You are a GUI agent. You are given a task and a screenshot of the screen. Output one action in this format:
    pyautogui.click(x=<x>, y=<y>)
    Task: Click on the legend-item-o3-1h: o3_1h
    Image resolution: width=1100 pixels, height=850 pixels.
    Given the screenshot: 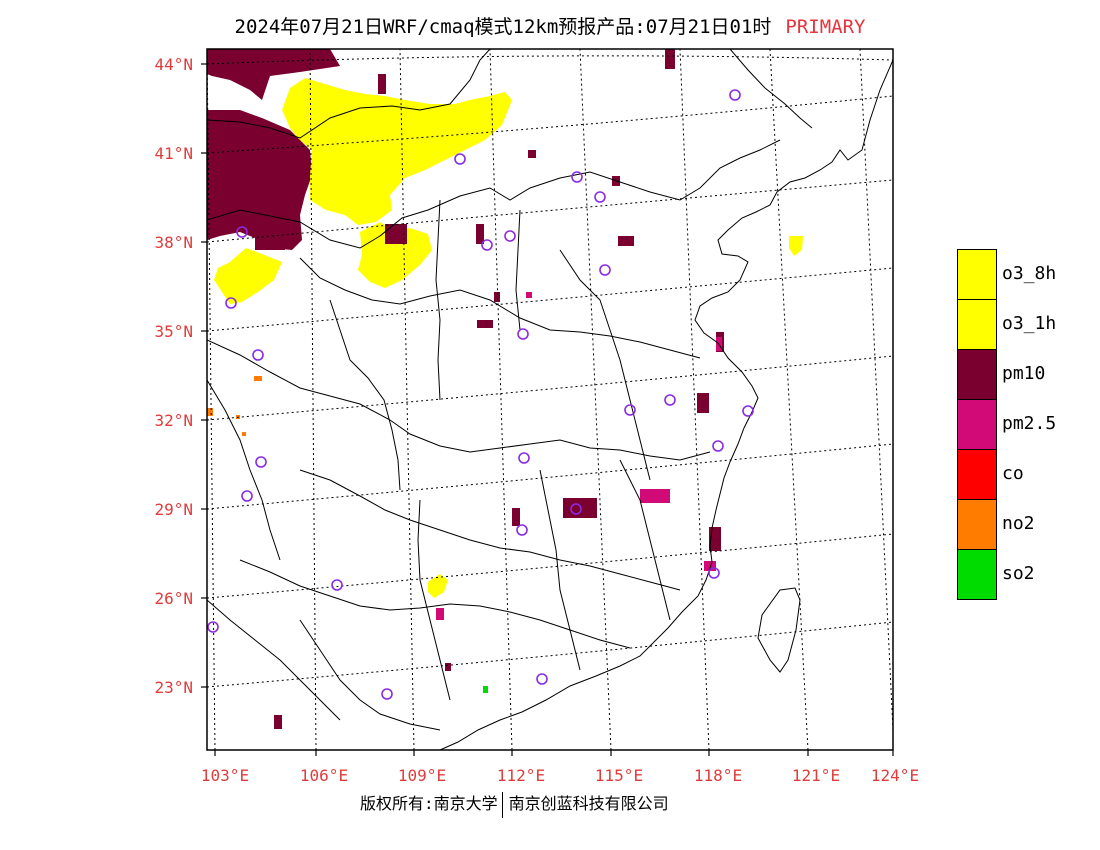 What is the action you would take?
    pyautogui.click(x=1027, y=324)
    